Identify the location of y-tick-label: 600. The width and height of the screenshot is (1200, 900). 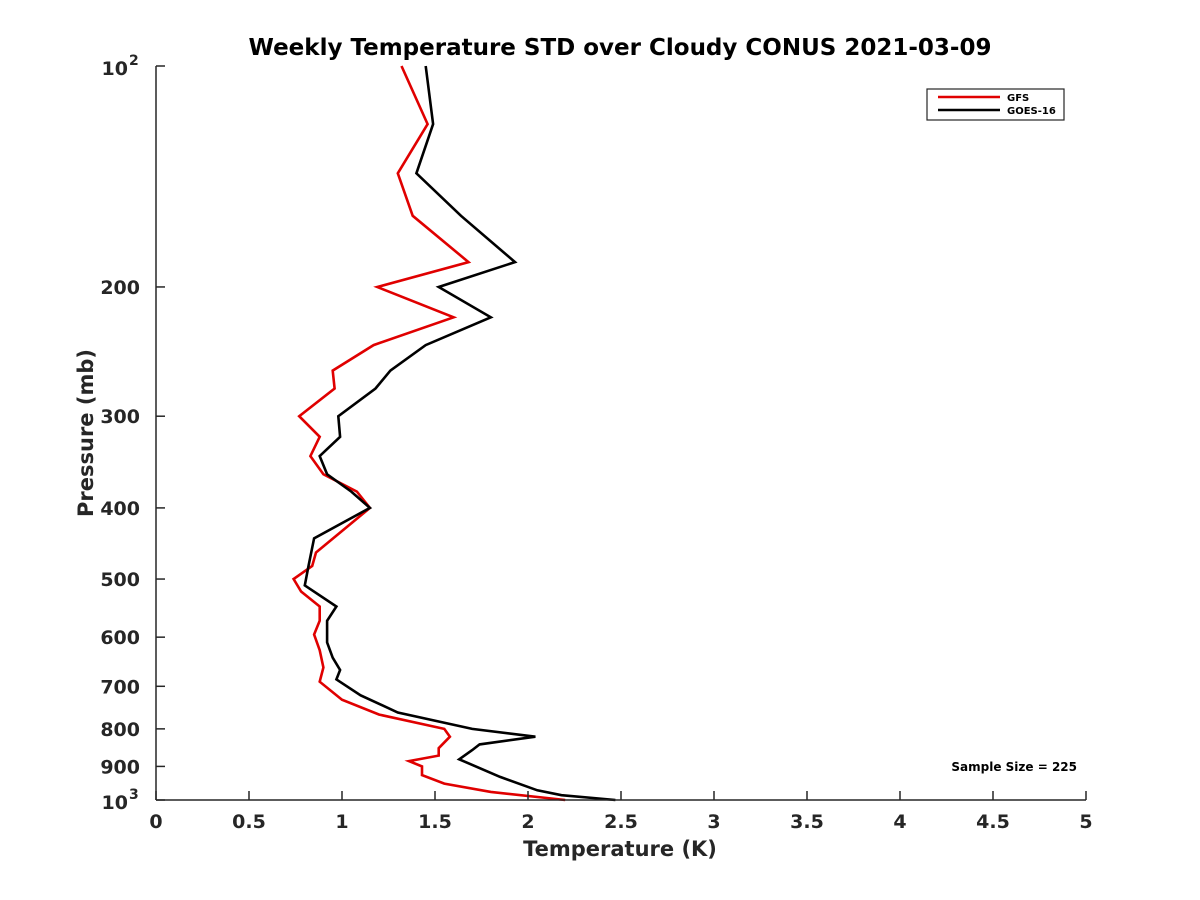
(120, 638).